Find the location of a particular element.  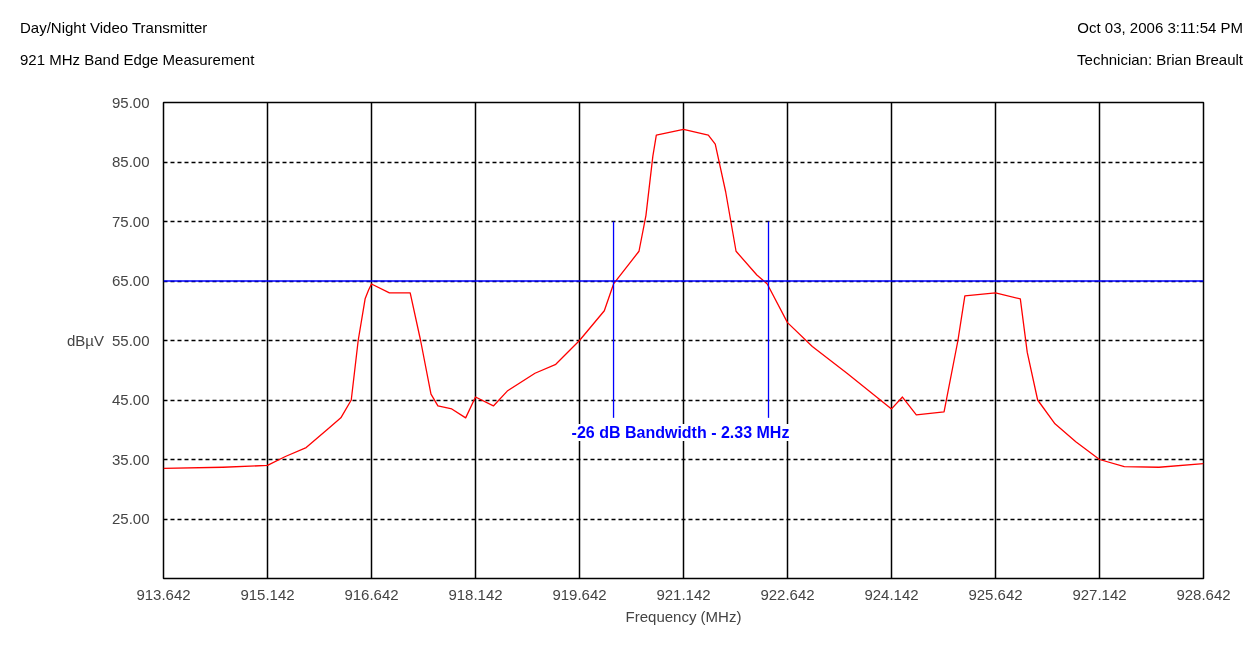

text: Oct 03, 2006 3:11:54 PM is located at coordinates (1160, 28).